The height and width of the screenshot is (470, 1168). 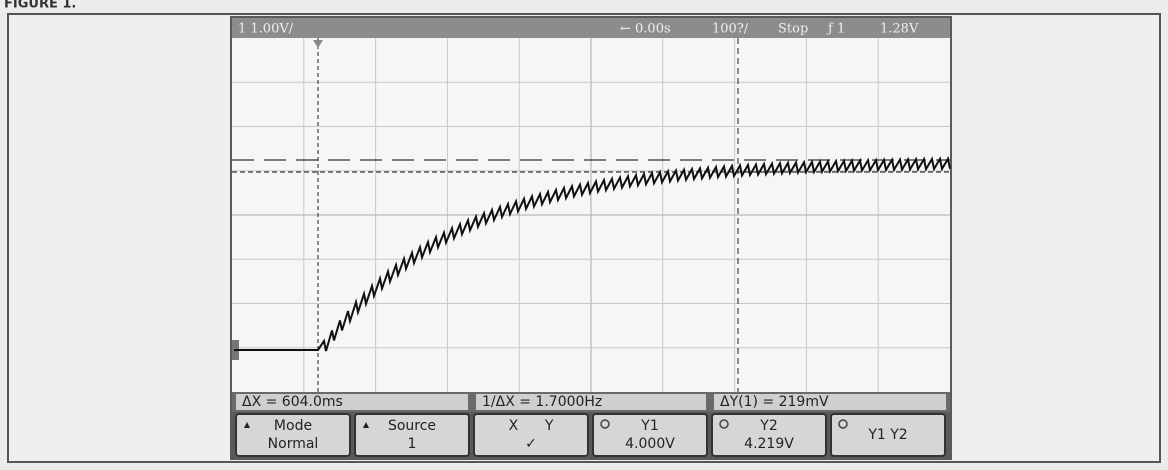 What do you see at coordinates (768, 426) in the screenshot?
I see `softkey-label: Y2` at bounding box center [768, 426].